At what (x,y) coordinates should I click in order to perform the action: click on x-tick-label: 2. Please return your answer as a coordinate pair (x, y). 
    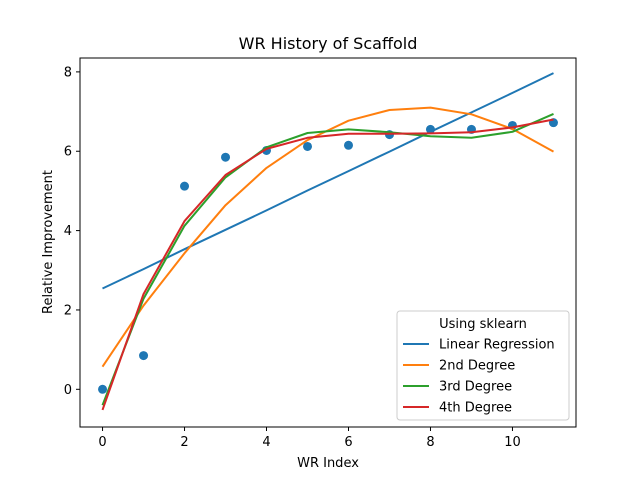
    Looking at the image, I should click on (184, 442).